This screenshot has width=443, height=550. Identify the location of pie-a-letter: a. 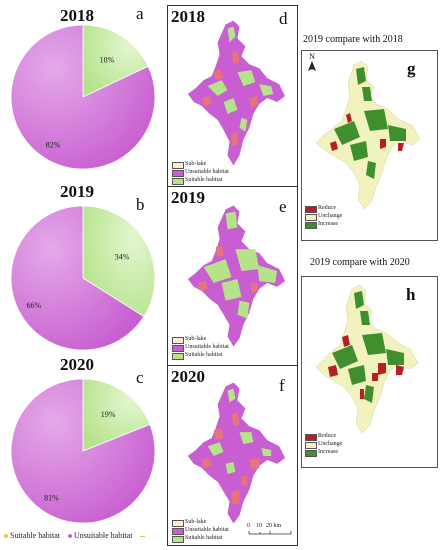
(140, 13).